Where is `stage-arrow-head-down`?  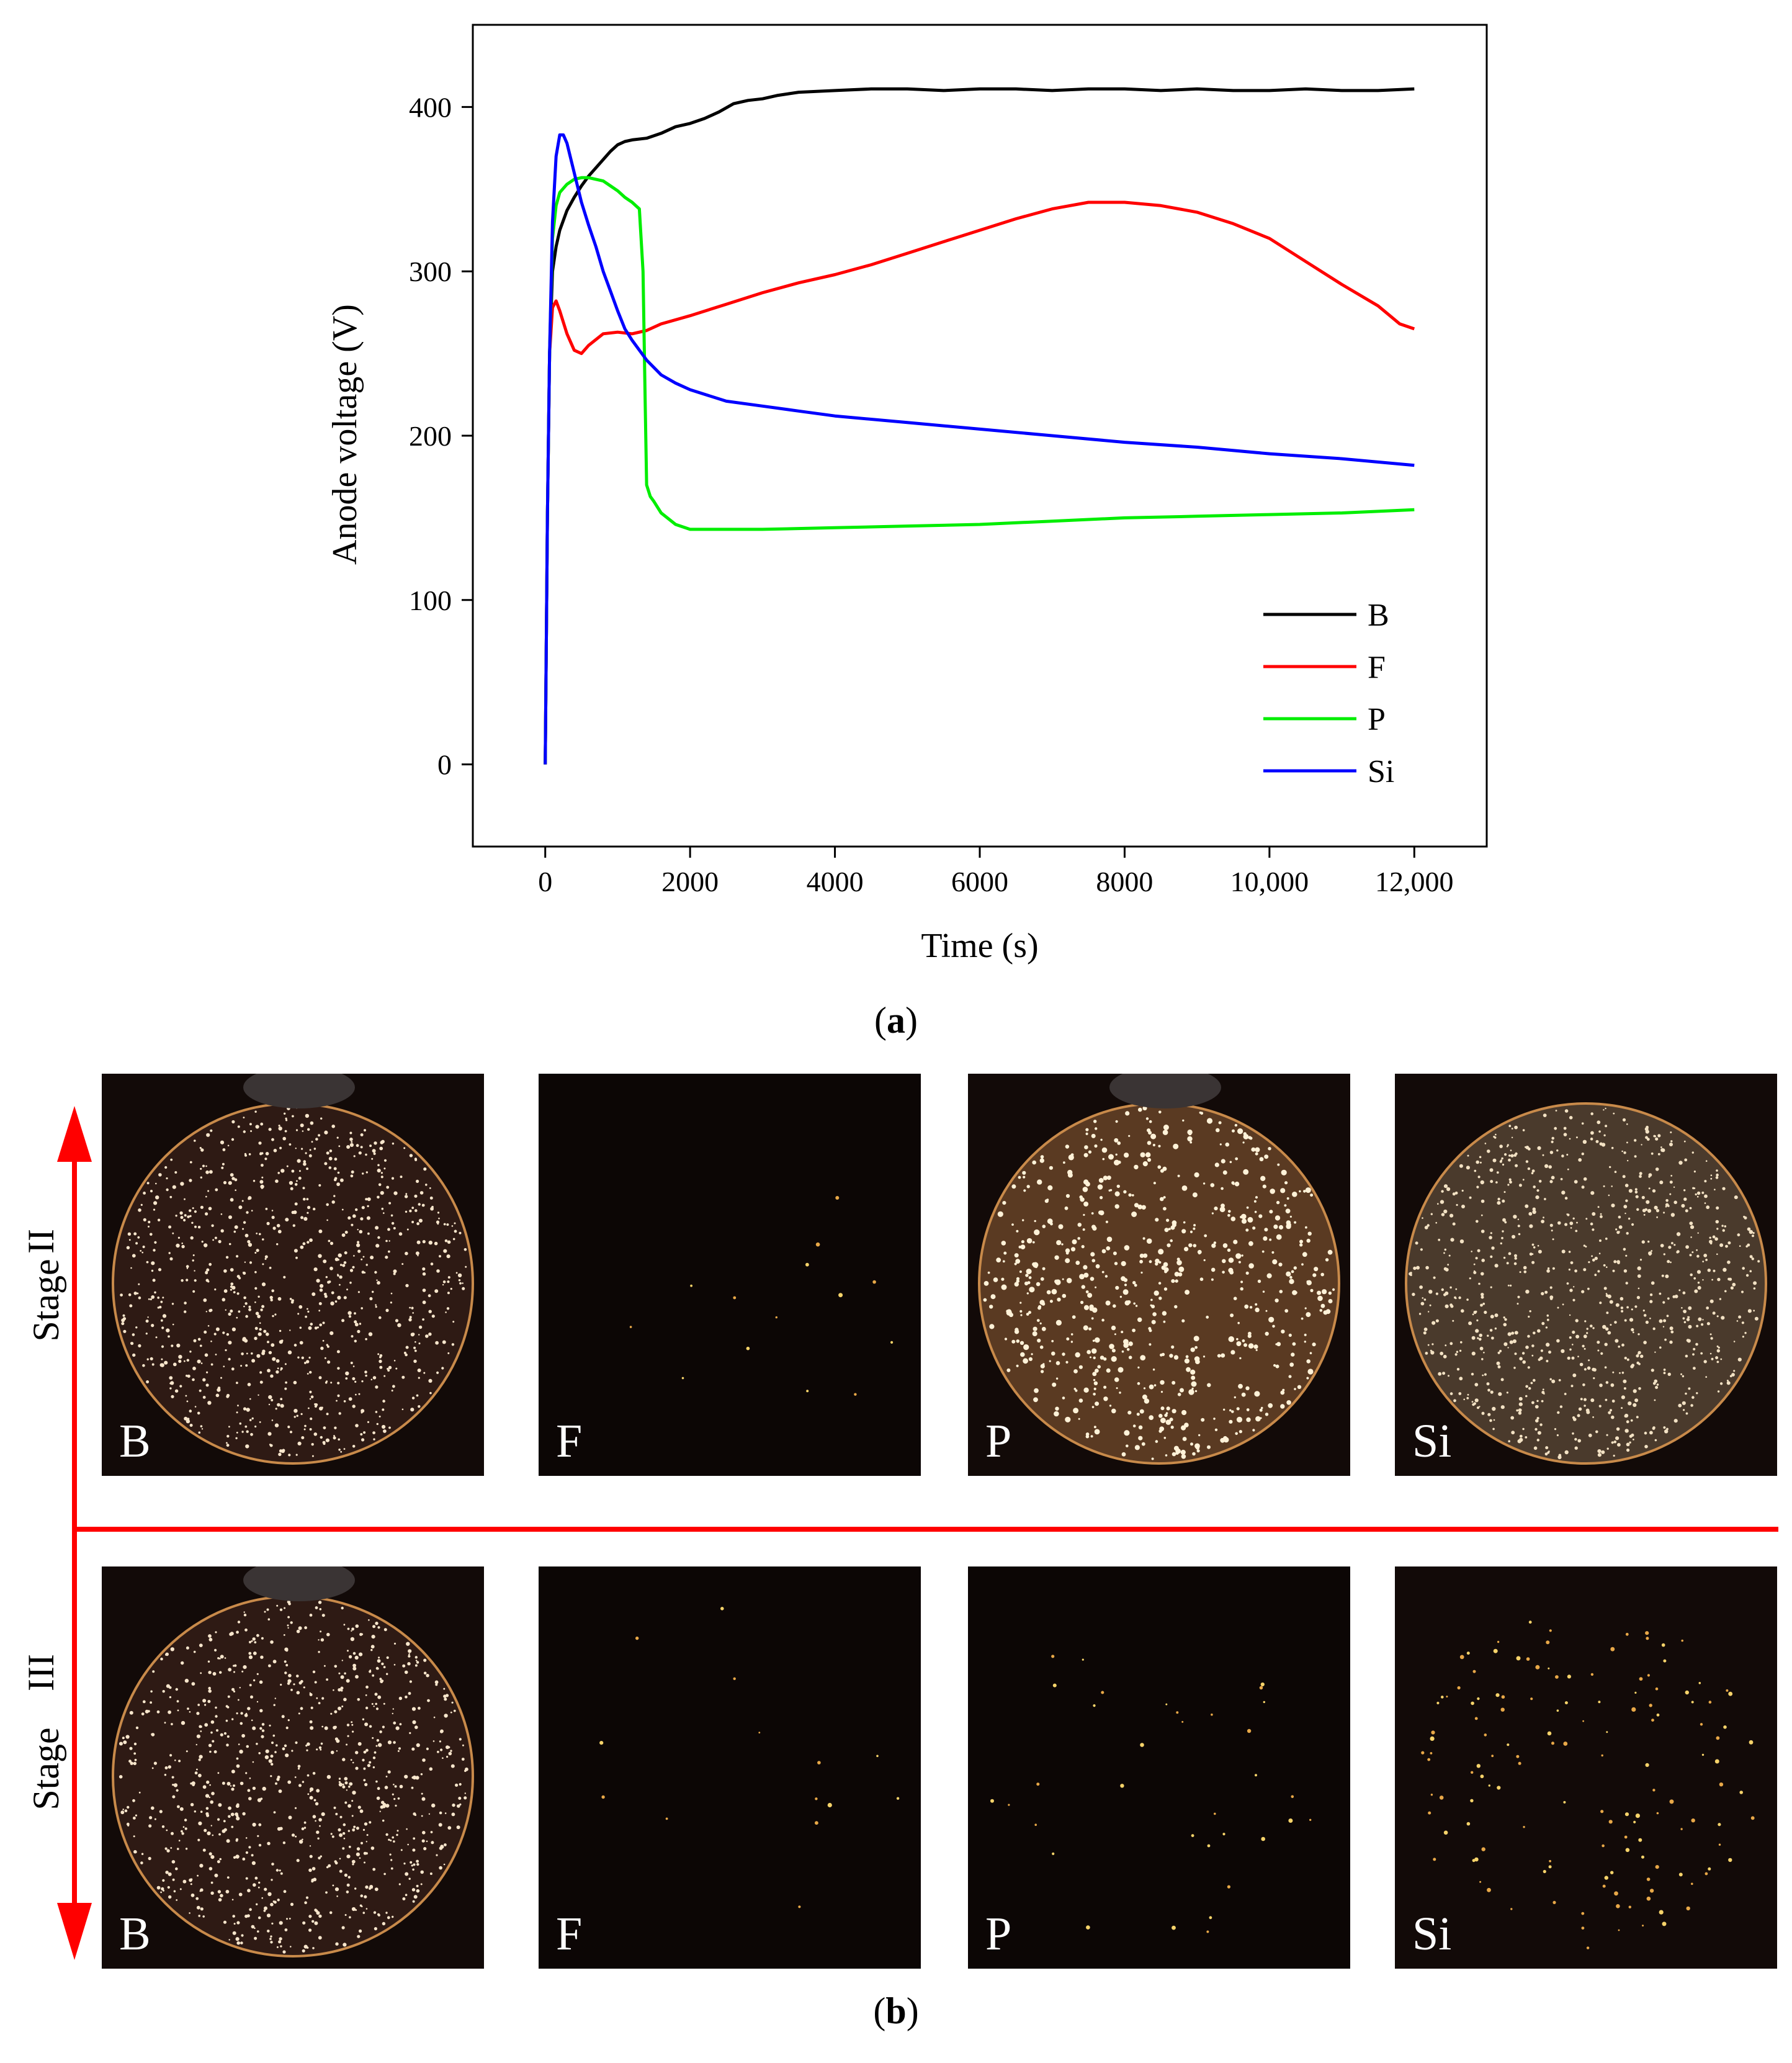 stage-arrow-head-down is located at coordinates (74, 1931).